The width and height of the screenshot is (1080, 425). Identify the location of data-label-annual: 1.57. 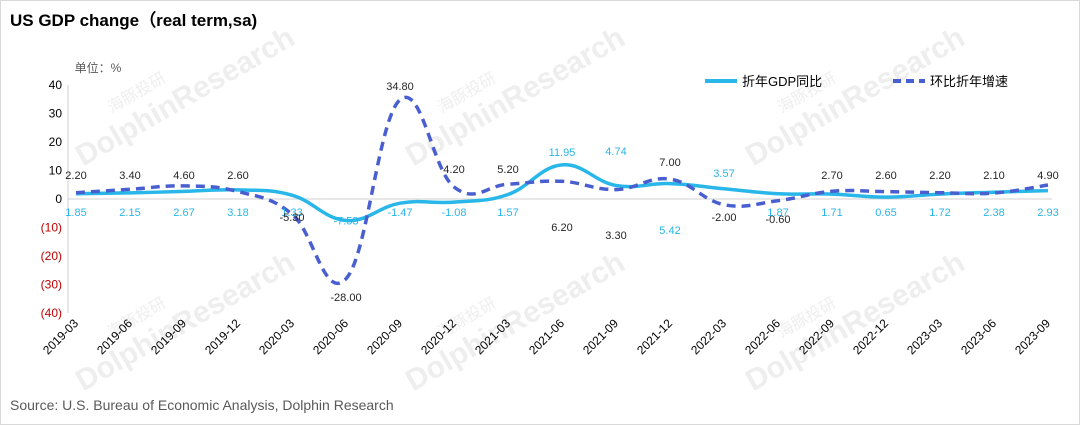
(507, 213).